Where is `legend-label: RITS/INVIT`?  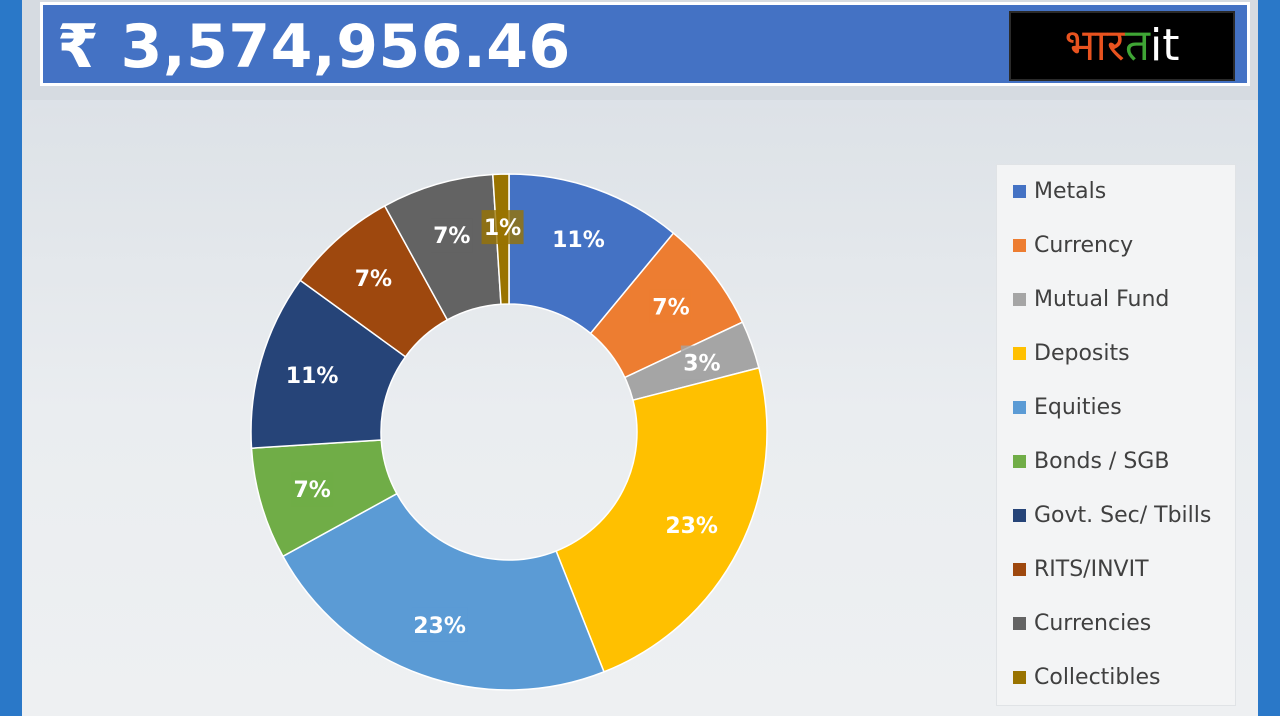 legend-label: RITS/INVIT is located at coordinates (1091, 569).